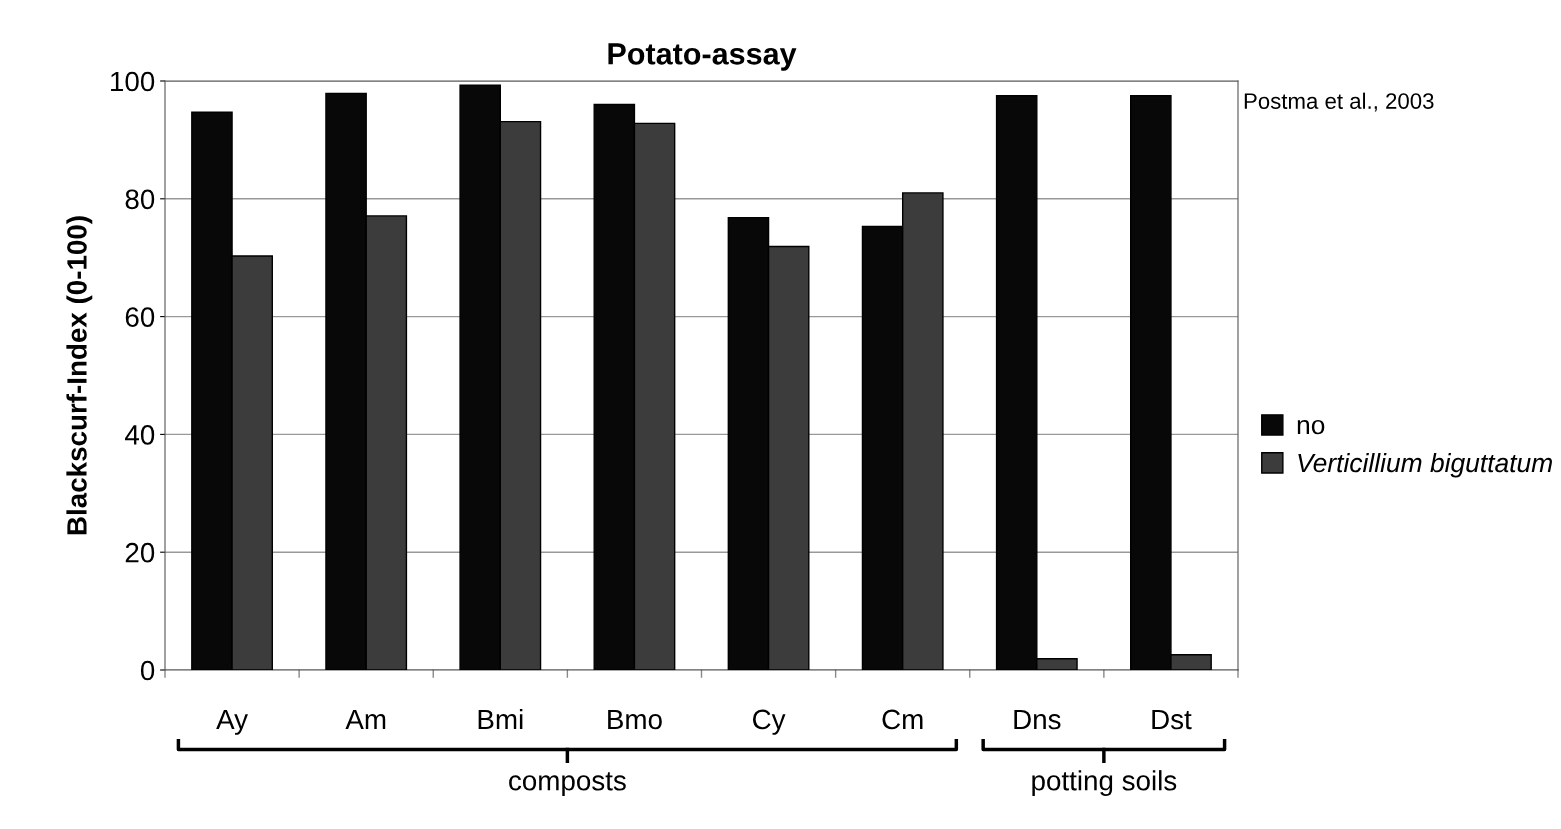 Image resolution: width=1561 pixels, height=829 pixels. What do you see at coordinates (140, 552) in the screenshot?
I see `y-tick-label: 20` at bounding box center [140, 552].